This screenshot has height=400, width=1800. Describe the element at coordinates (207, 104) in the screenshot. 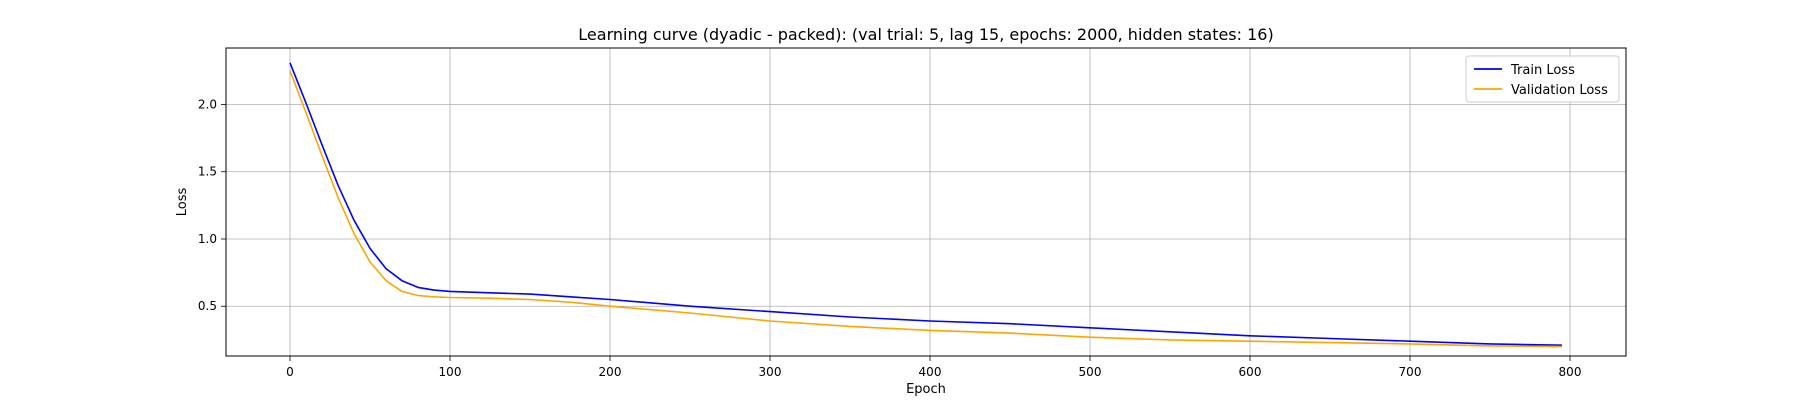

I see `y-tick-label: 2.0` at that location.